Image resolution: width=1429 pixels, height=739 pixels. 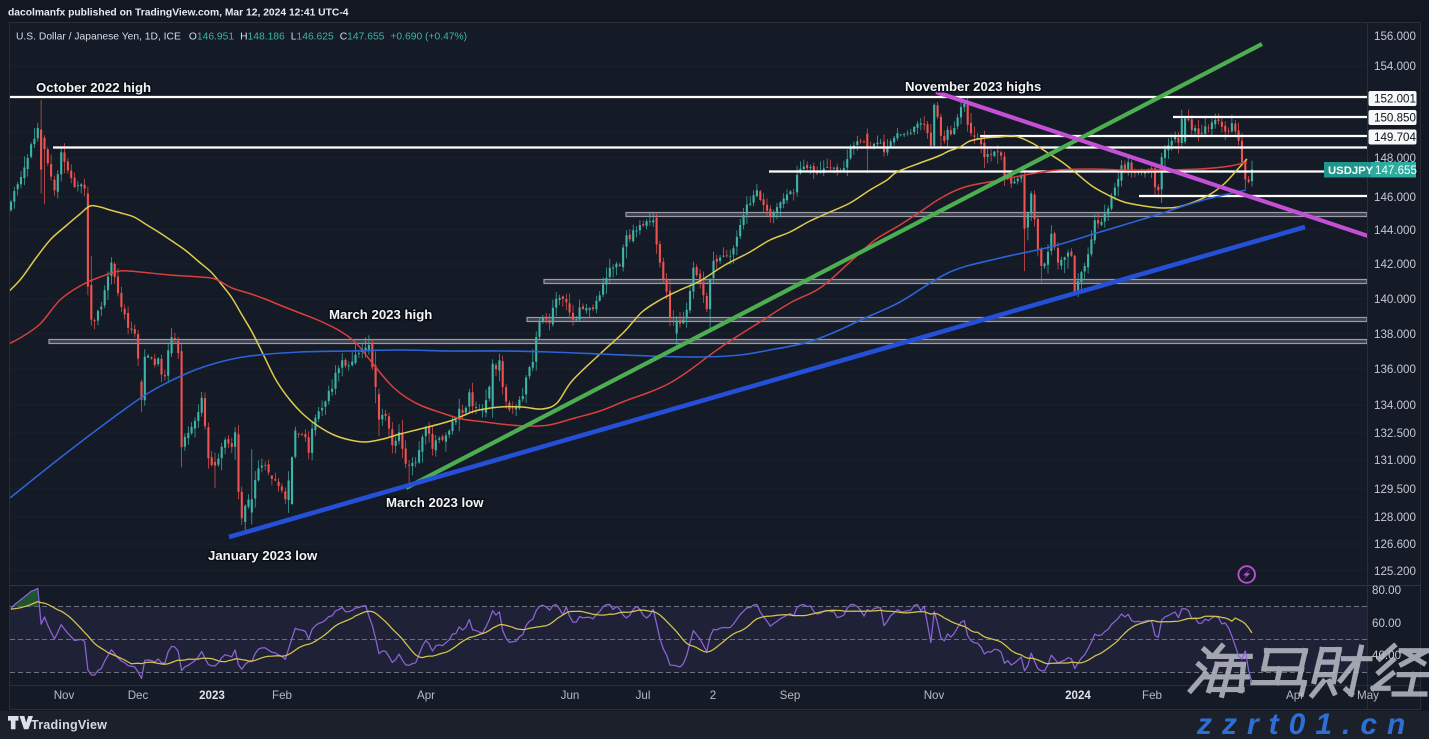 I want to click on svg-text: 138.000, so click(x=1395, y=334).